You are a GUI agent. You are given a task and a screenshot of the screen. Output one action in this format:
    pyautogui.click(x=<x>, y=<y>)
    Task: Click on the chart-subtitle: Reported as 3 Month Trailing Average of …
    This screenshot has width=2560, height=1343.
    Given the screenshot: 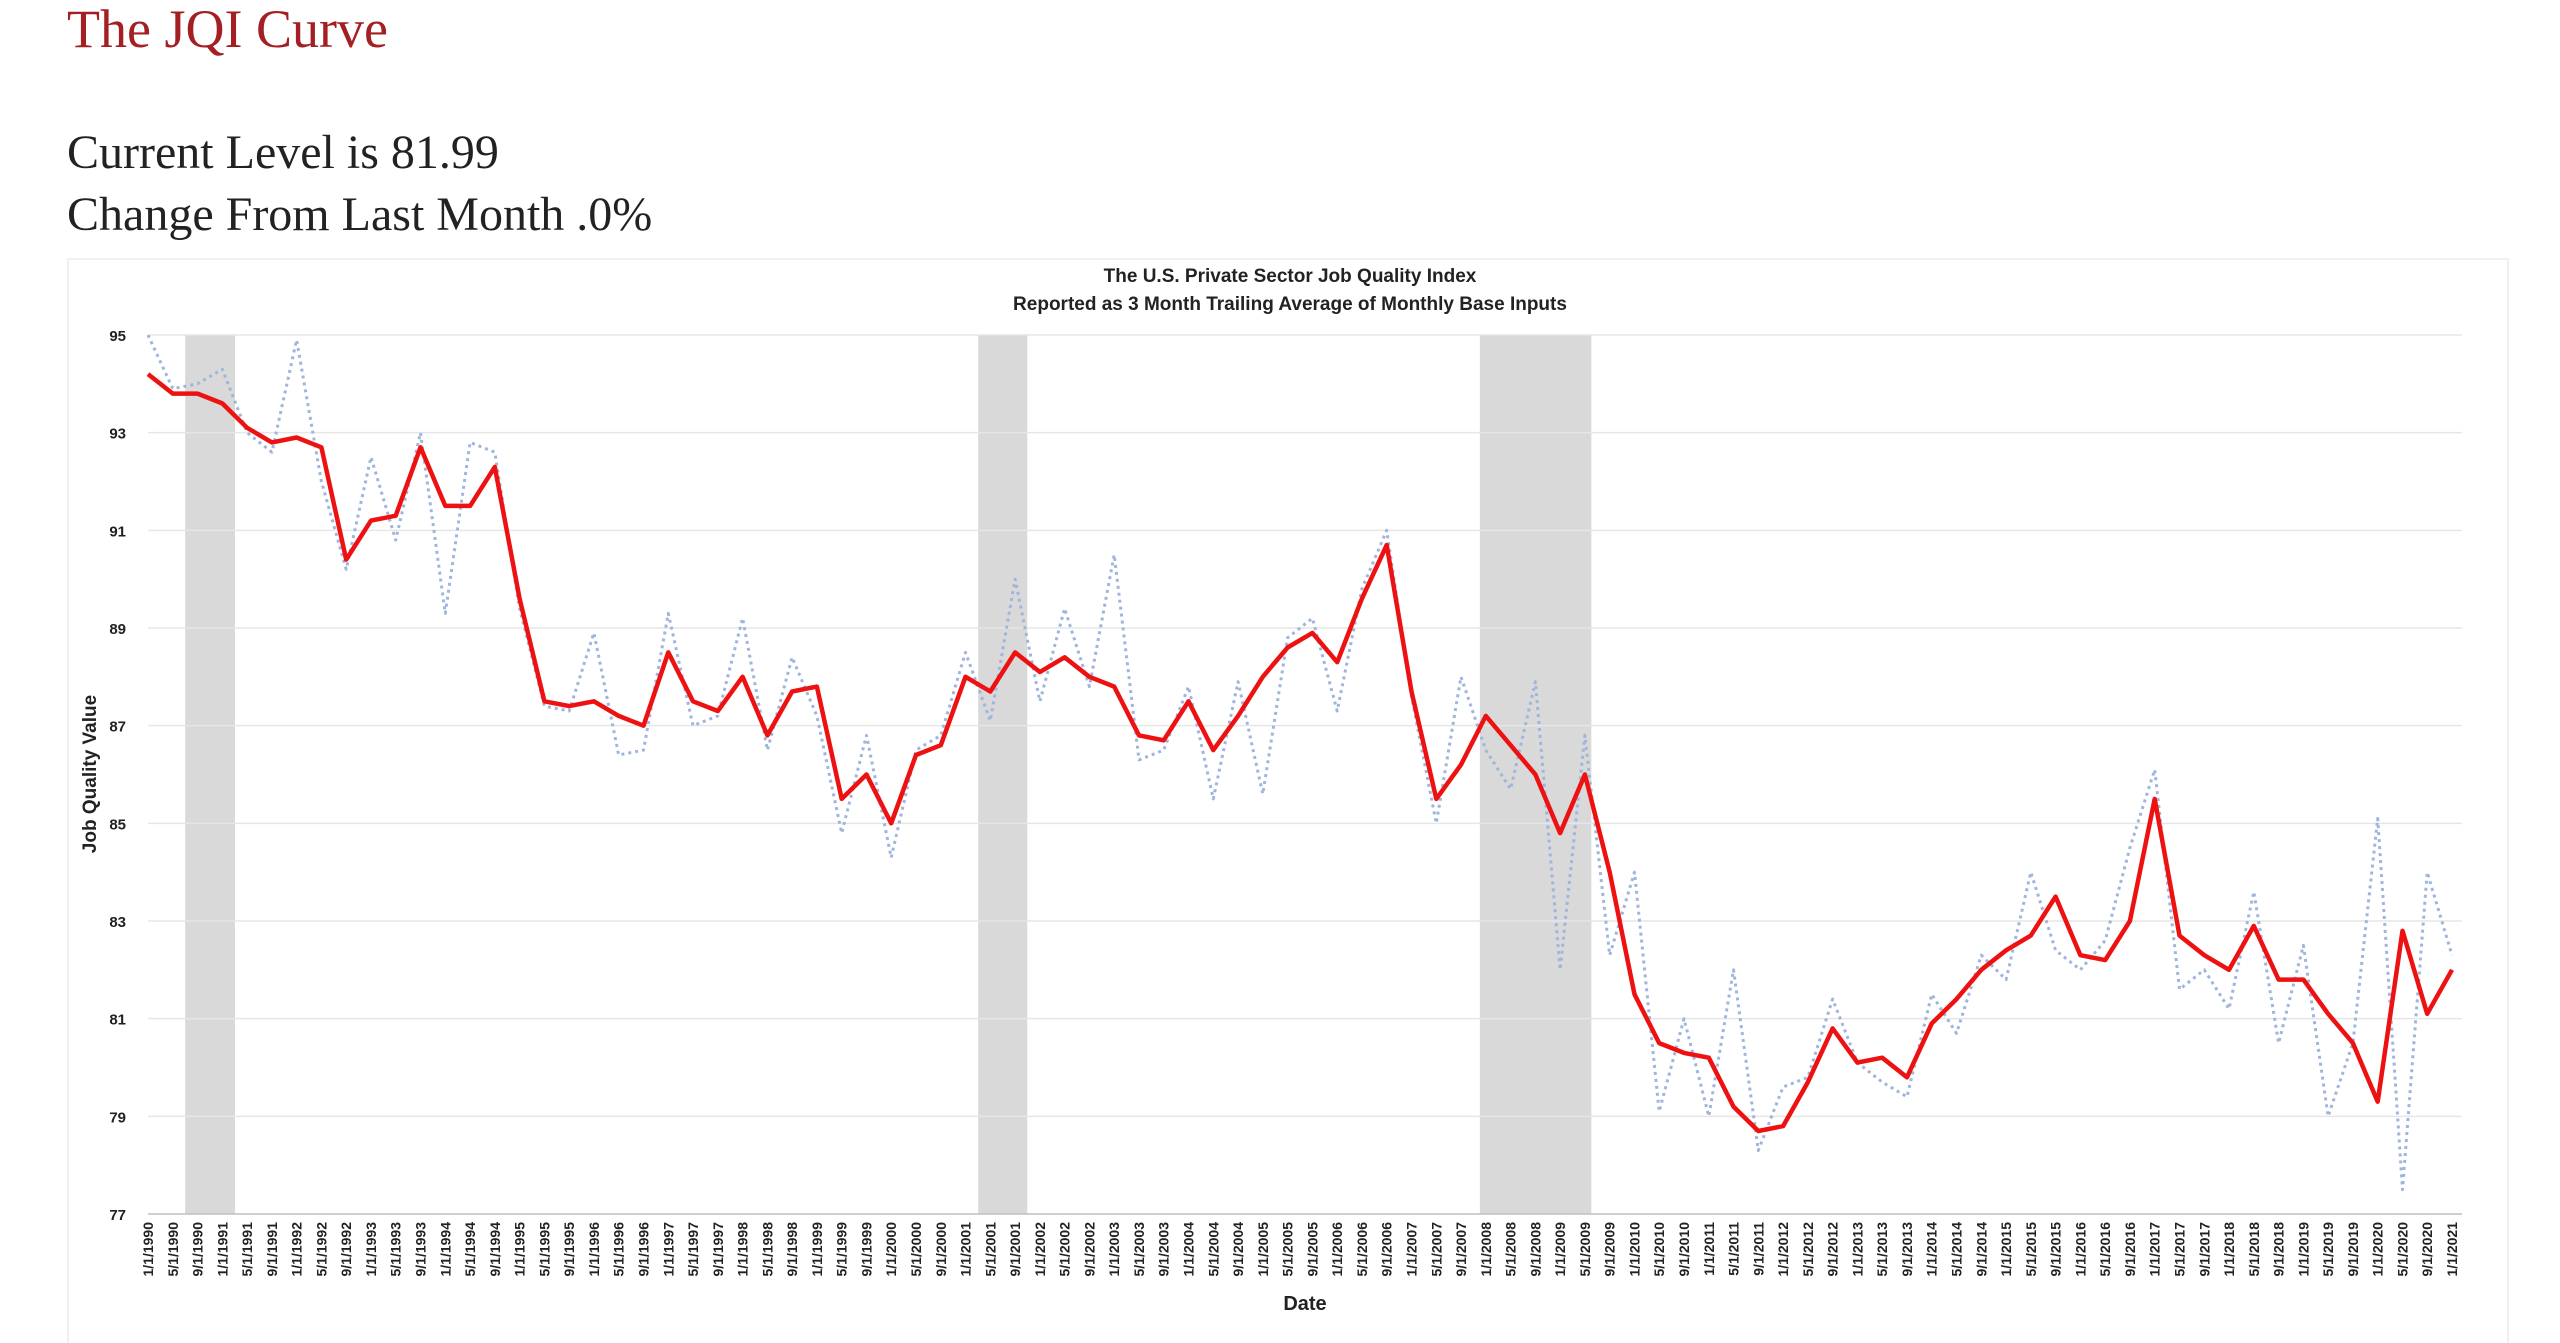 What is the action you would take?
    pyautogui.click(x=1290, y=304)
    